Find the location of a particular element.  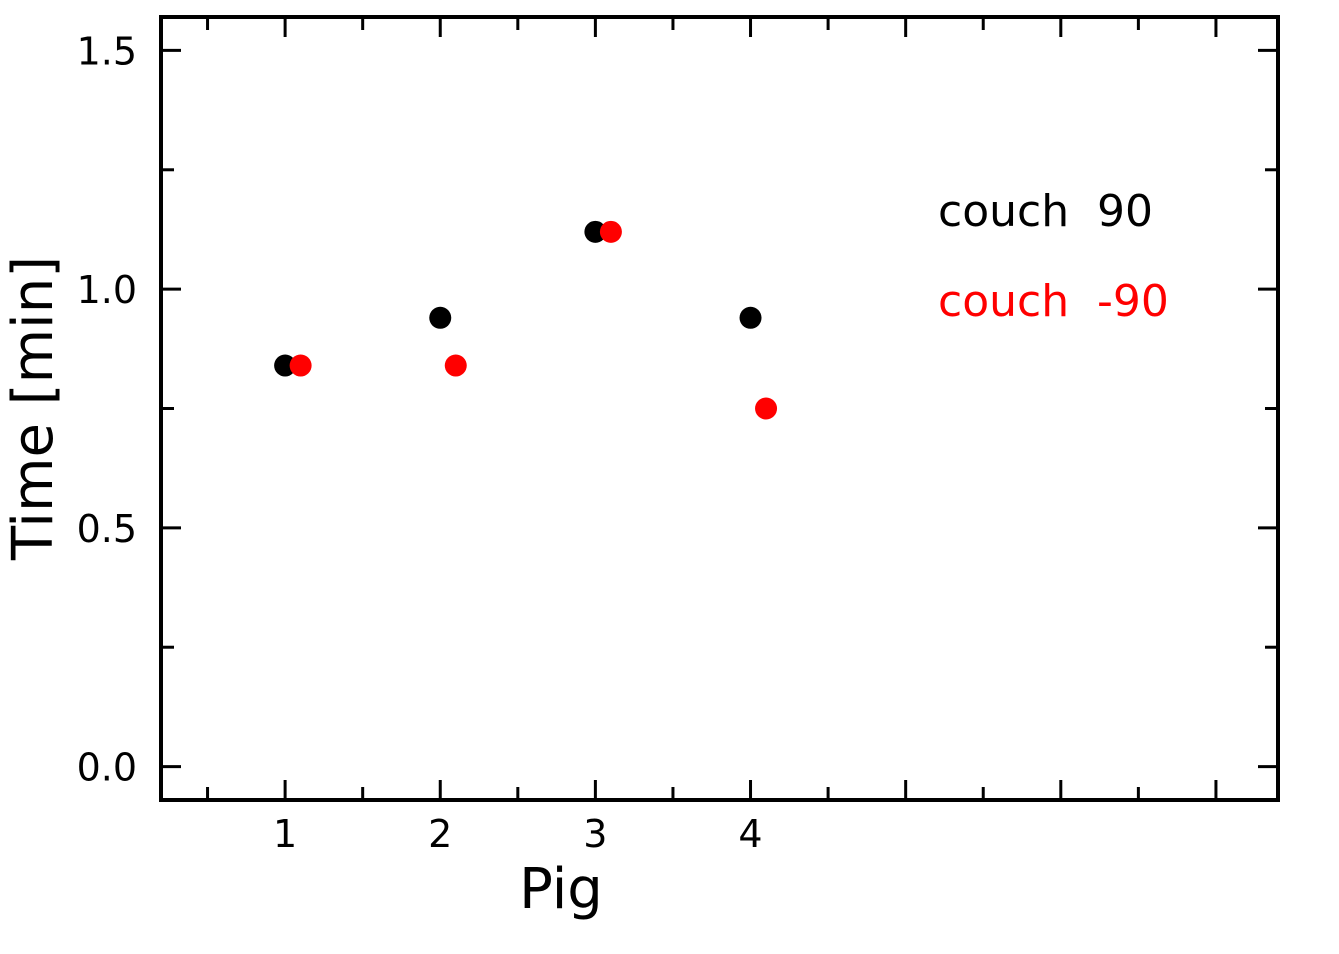

y-tick-label: 0.5 is located at coordinates (107, 529).